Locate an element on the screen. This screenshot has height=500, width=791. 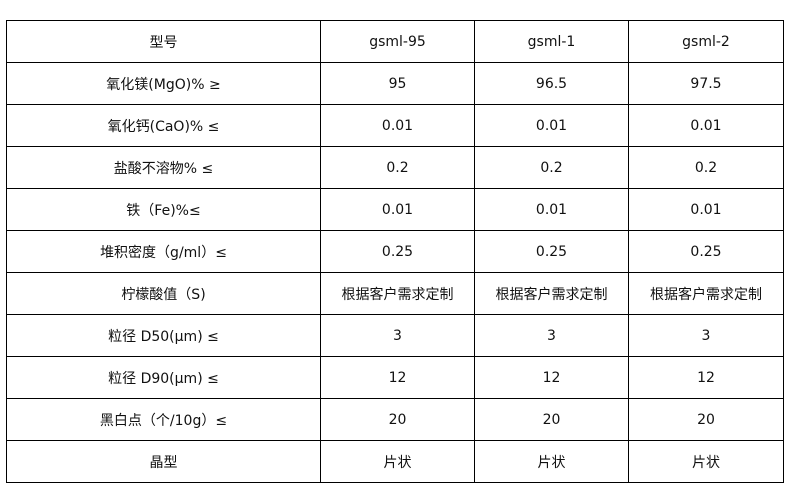
row-label-cell: 盐酸不溶物% ≤ is located at coordinates (163, 167).